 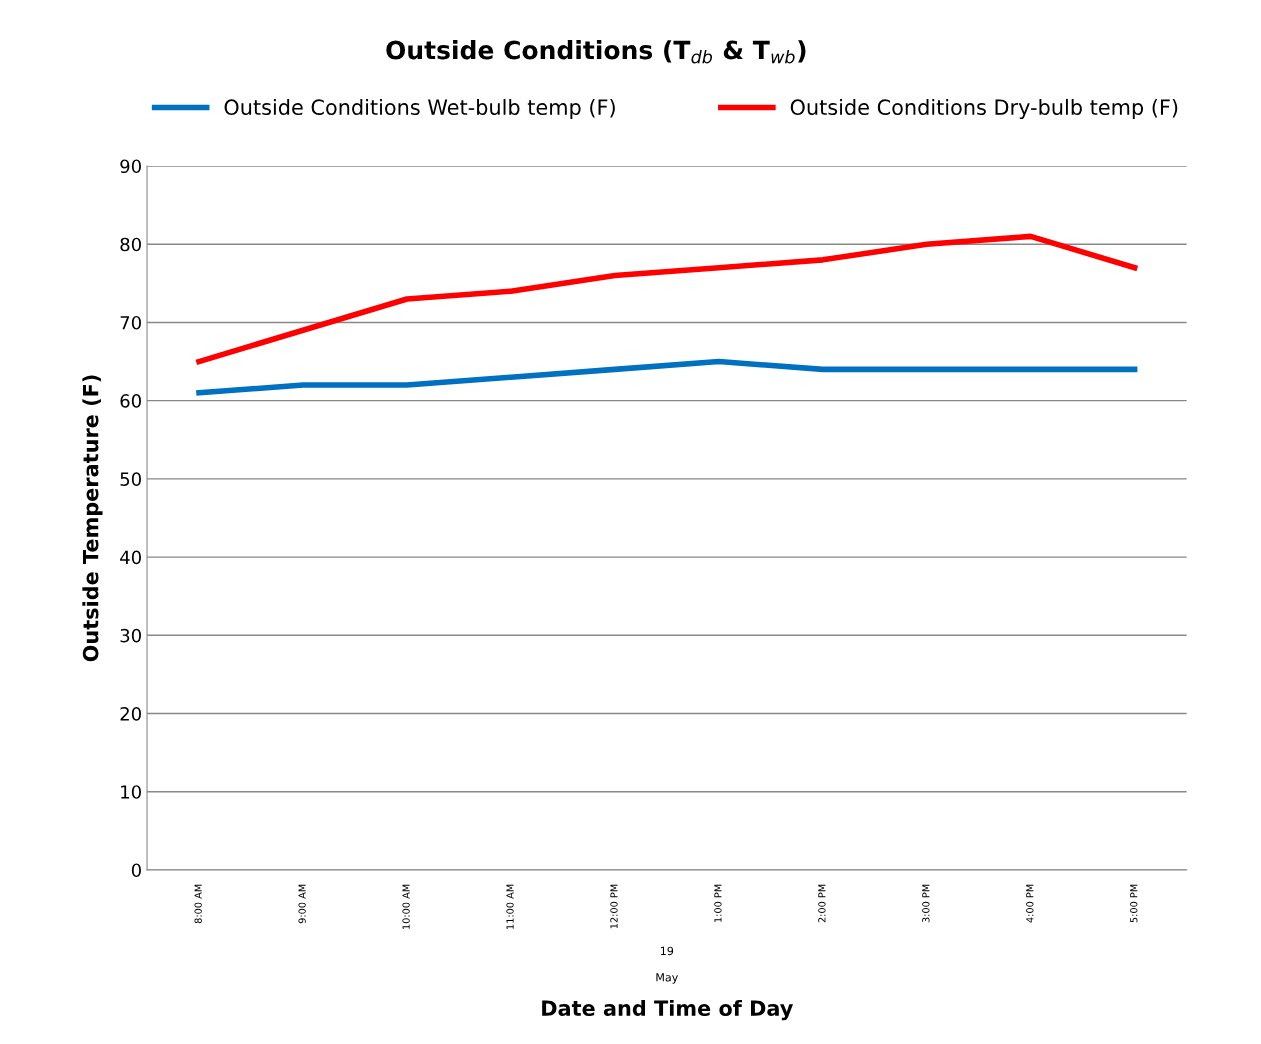 What do you see at coordinates (1030, 903) in the screenshot?
I see `x-tick-label: 4:00 PM` at bounding box center [1030, 903].